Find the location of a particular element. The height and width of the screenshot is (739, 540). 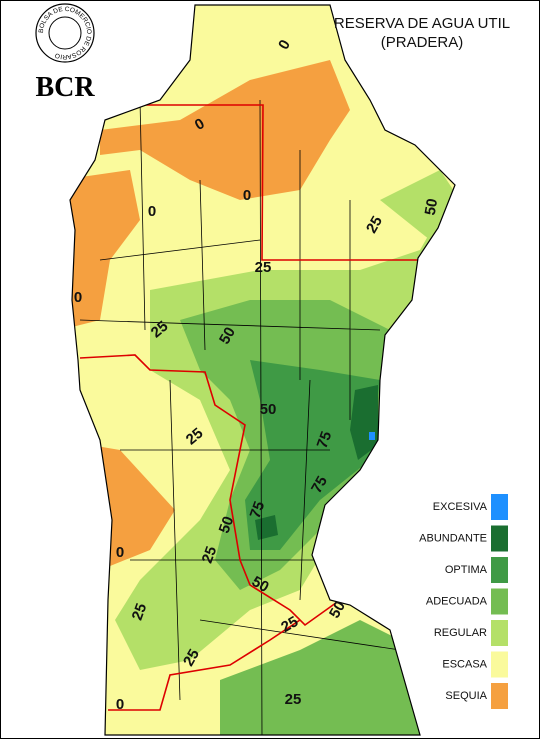

logo-inner is located at coordinates (65, 33).